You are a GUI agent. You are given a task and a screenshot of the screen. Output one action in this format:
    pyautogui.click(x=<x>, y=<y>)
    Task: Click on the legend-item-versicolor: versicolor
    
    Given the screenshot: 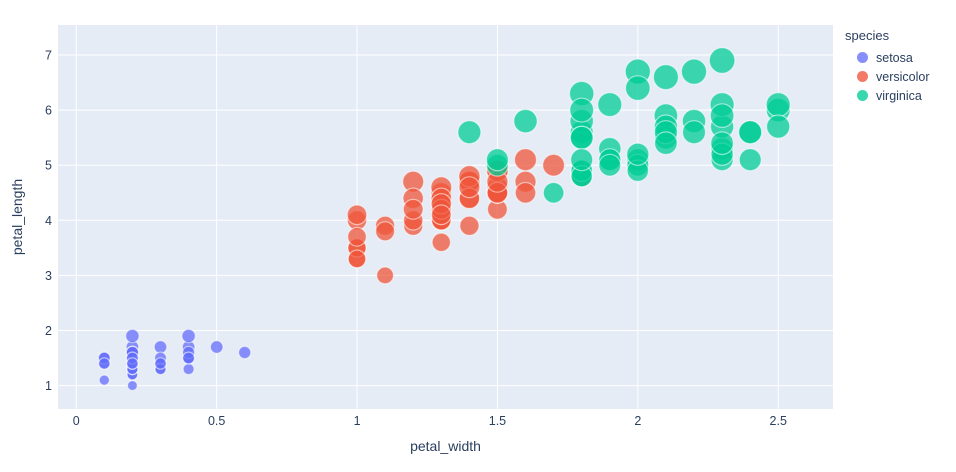 What is the action you would take?
    pyautogui.click(x=887, y=76)
    